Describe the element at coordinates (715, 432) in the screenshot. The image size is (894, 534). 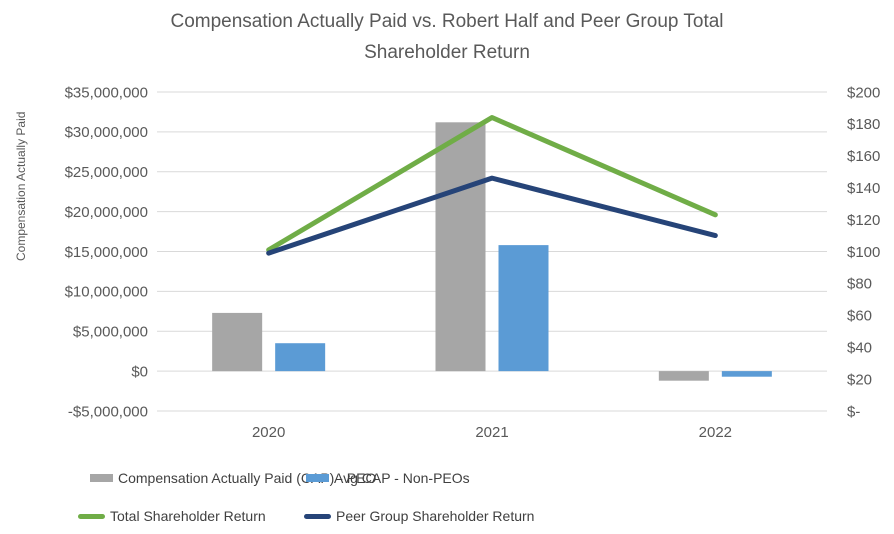
I see `x-axis-category-label: 2022` at that location.